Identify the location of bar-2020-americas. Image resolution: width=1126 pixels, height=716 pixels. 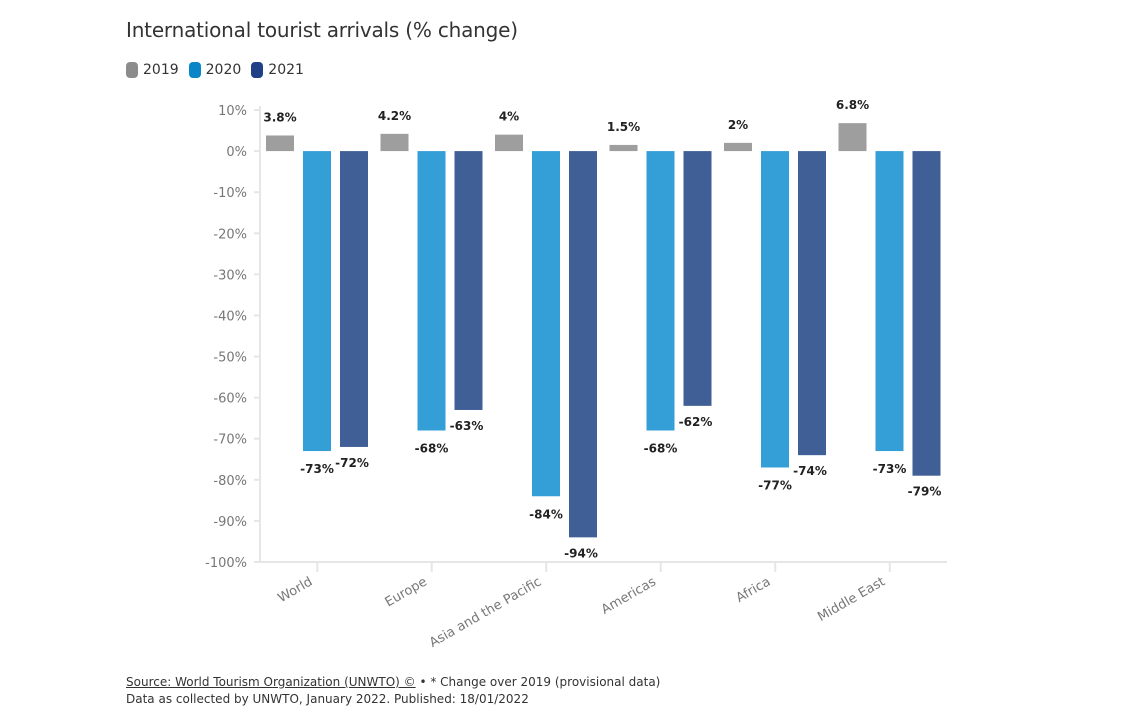
(660, 291).